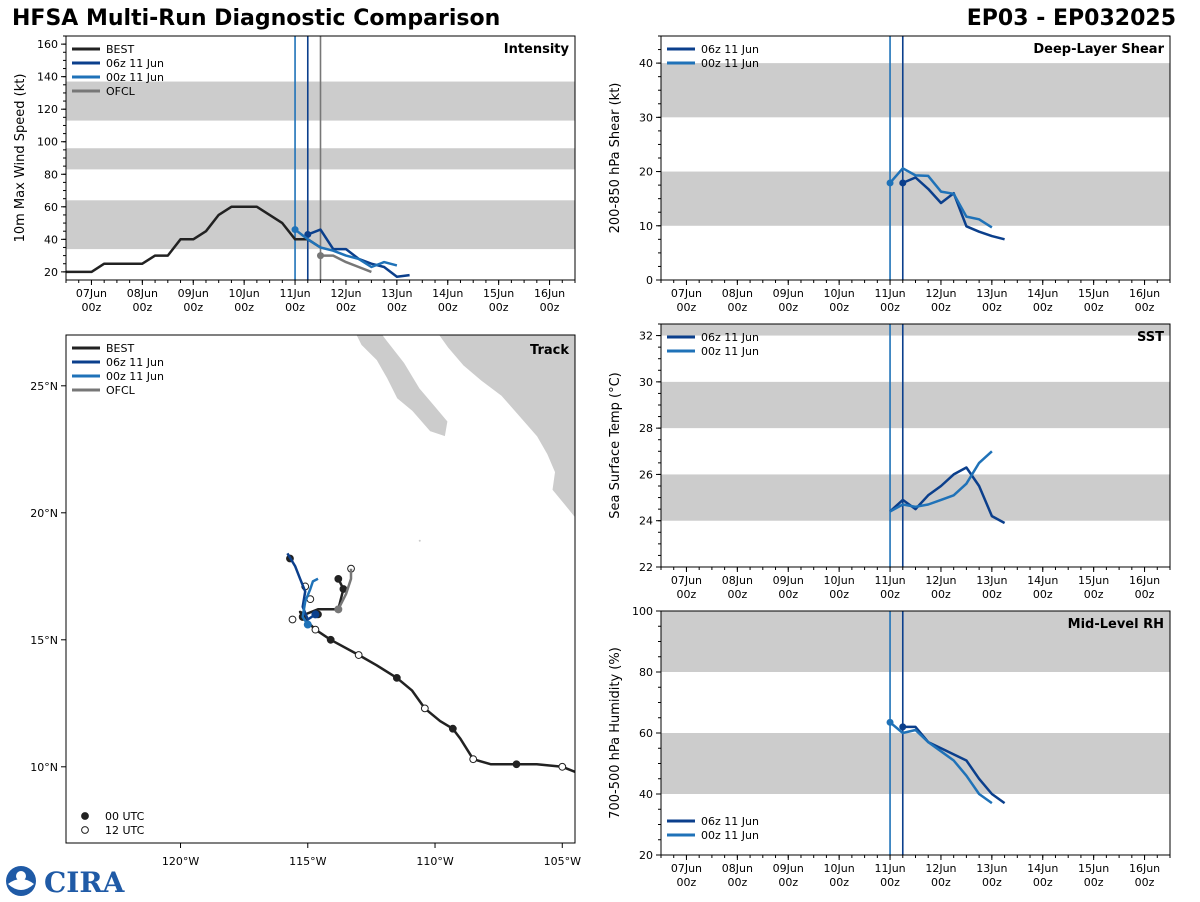  Describe the element at coordinates (120, 49) in the screenshot. I see `legend-label: BEST` at that location.